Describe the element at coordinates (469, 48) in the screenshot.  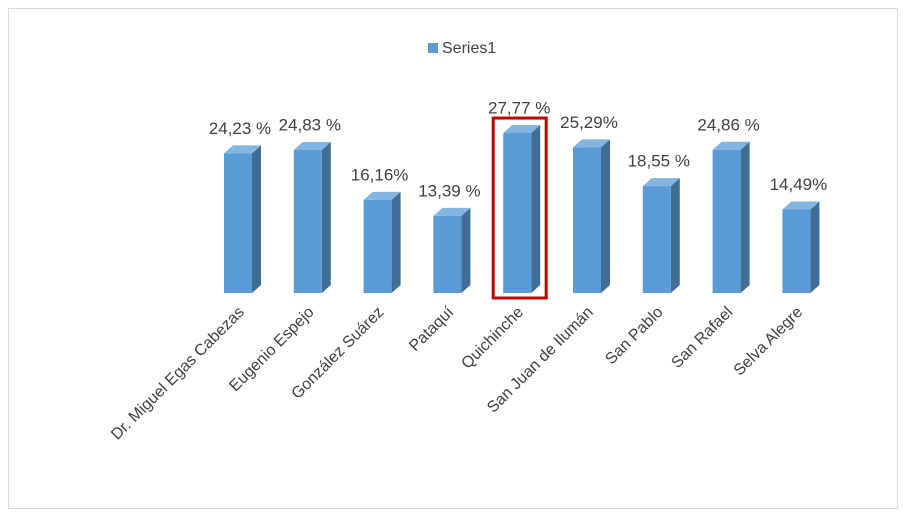
I see `legend-label: Series1` at that location.